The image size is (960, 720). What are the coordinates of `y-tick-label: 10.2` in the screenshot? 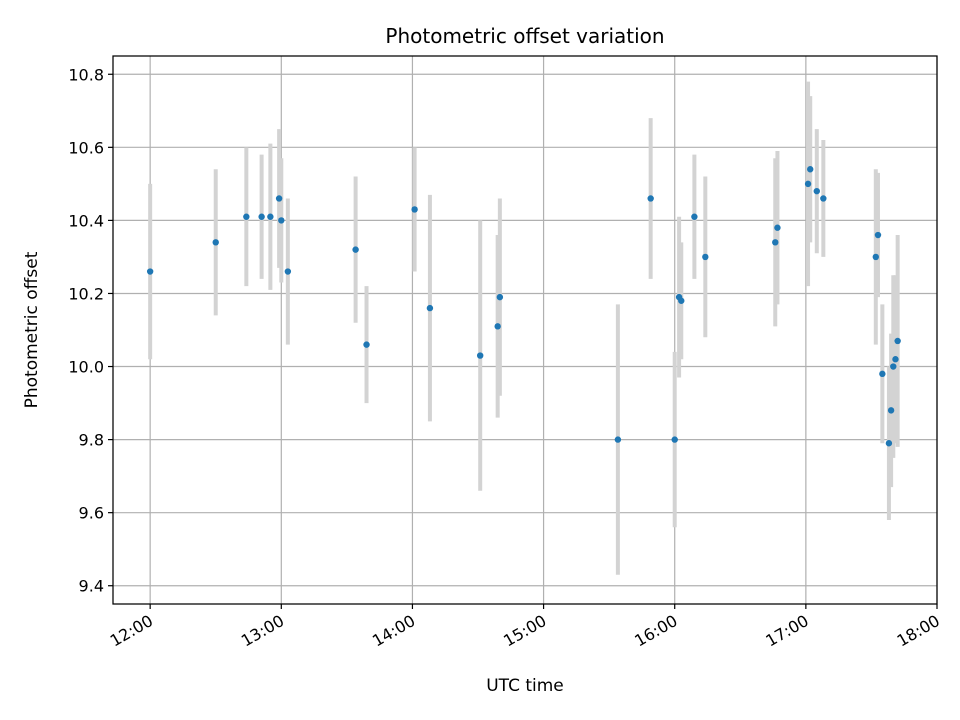 It's located at (86, 293).